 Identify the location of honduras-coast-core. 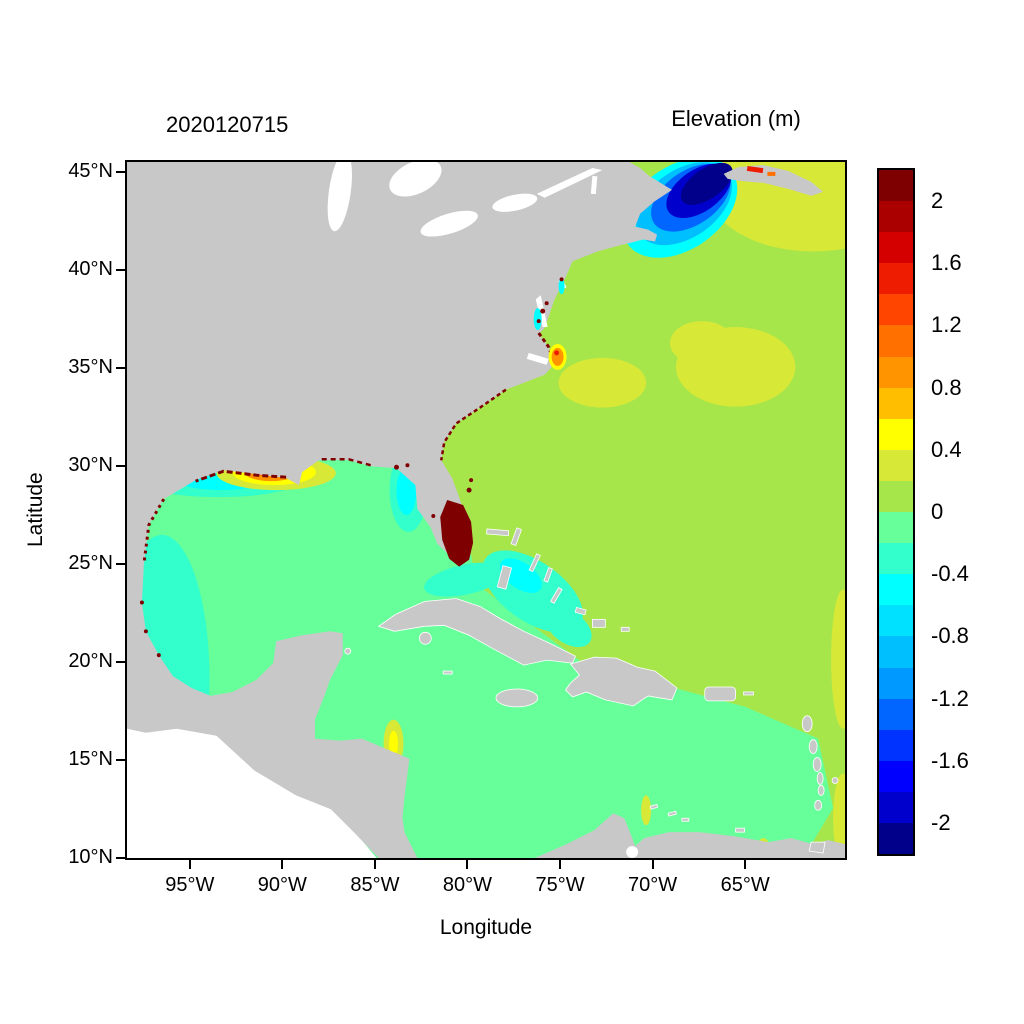
(393, 743).